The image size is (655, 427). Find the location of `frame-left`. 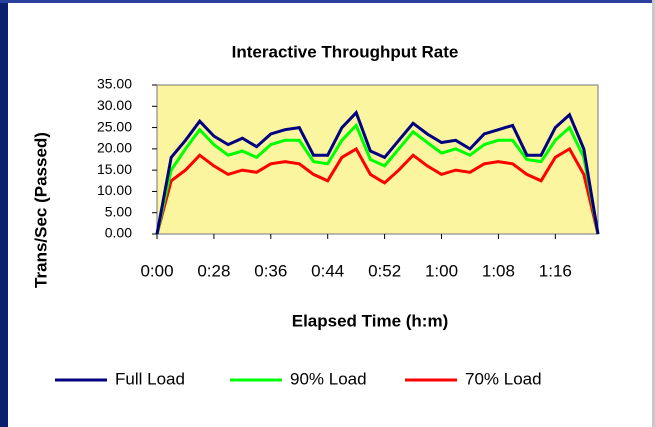

frame-left is located at coordinates (4, 213).